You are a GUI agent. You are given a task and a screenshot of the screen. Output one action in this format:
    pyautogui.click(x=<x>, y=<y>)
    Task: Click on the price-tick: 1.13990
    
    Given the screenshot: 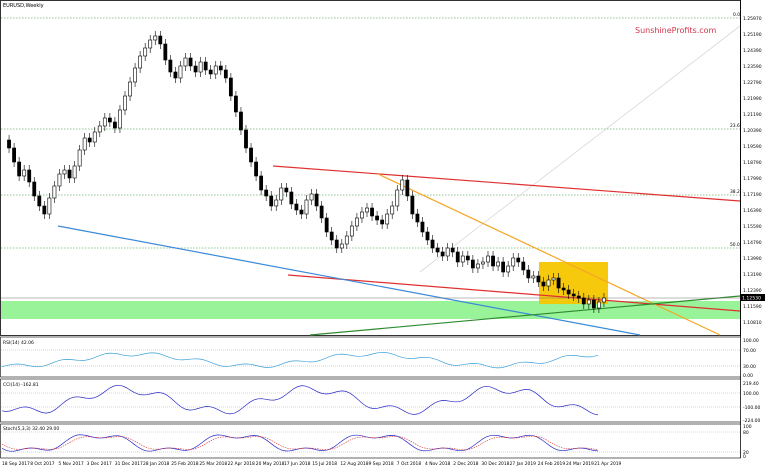 What is the action you would take?
    pyautogui.click(x=752, y=259)
    